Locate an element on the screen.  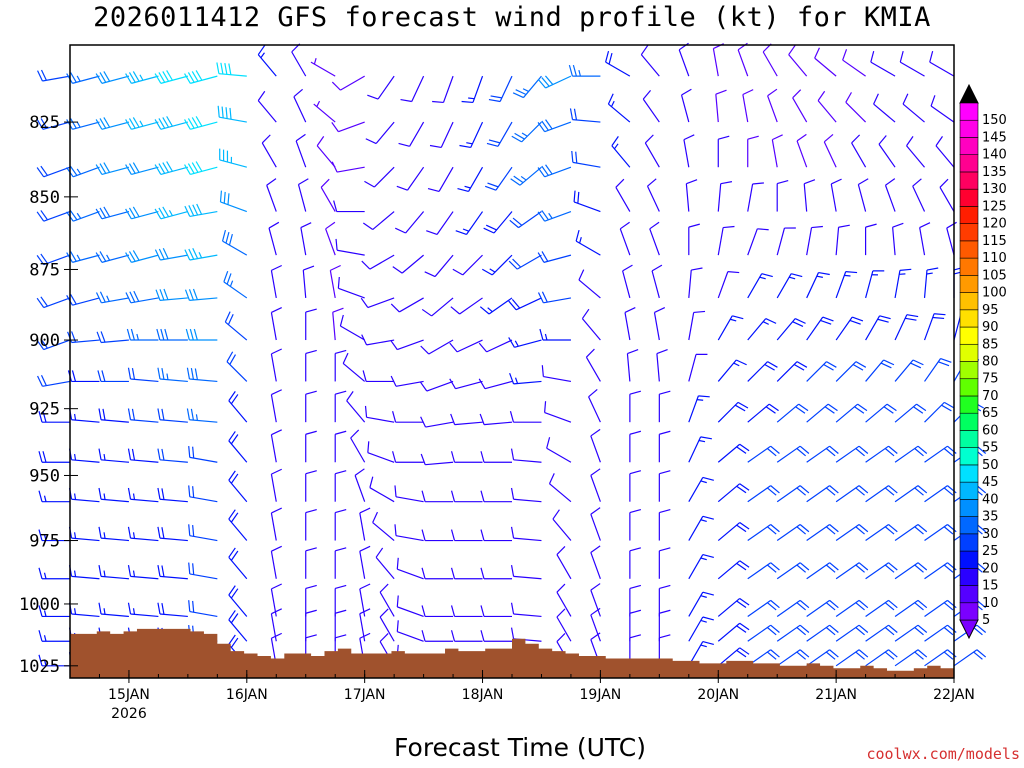
y-tick-label: 1000 is located at coordinates (39, 605).